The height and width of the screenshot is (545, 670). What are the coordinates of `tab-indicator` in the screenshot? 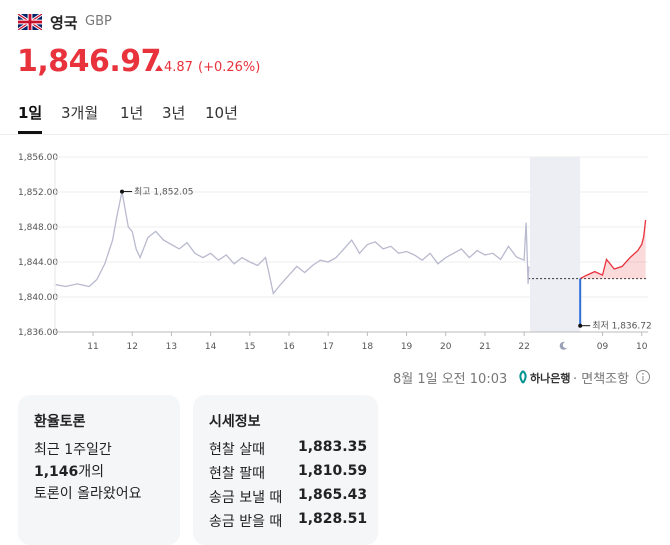 It's located at (30, 132).